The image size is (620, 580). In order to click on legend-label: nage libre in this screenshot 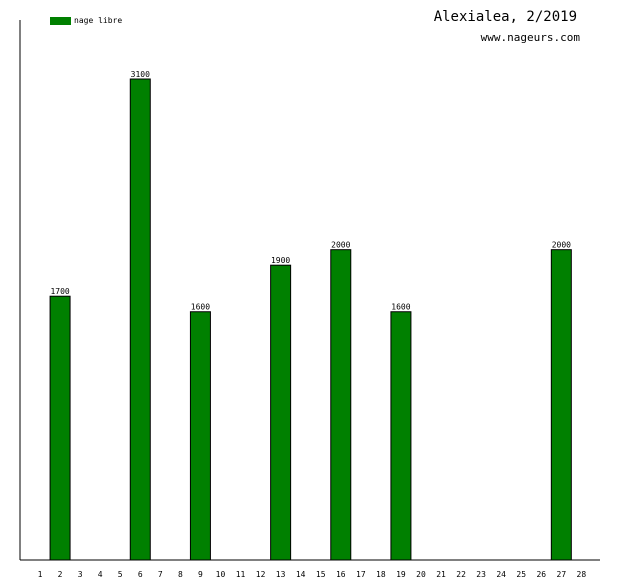, I will do `click(98, 20)`.